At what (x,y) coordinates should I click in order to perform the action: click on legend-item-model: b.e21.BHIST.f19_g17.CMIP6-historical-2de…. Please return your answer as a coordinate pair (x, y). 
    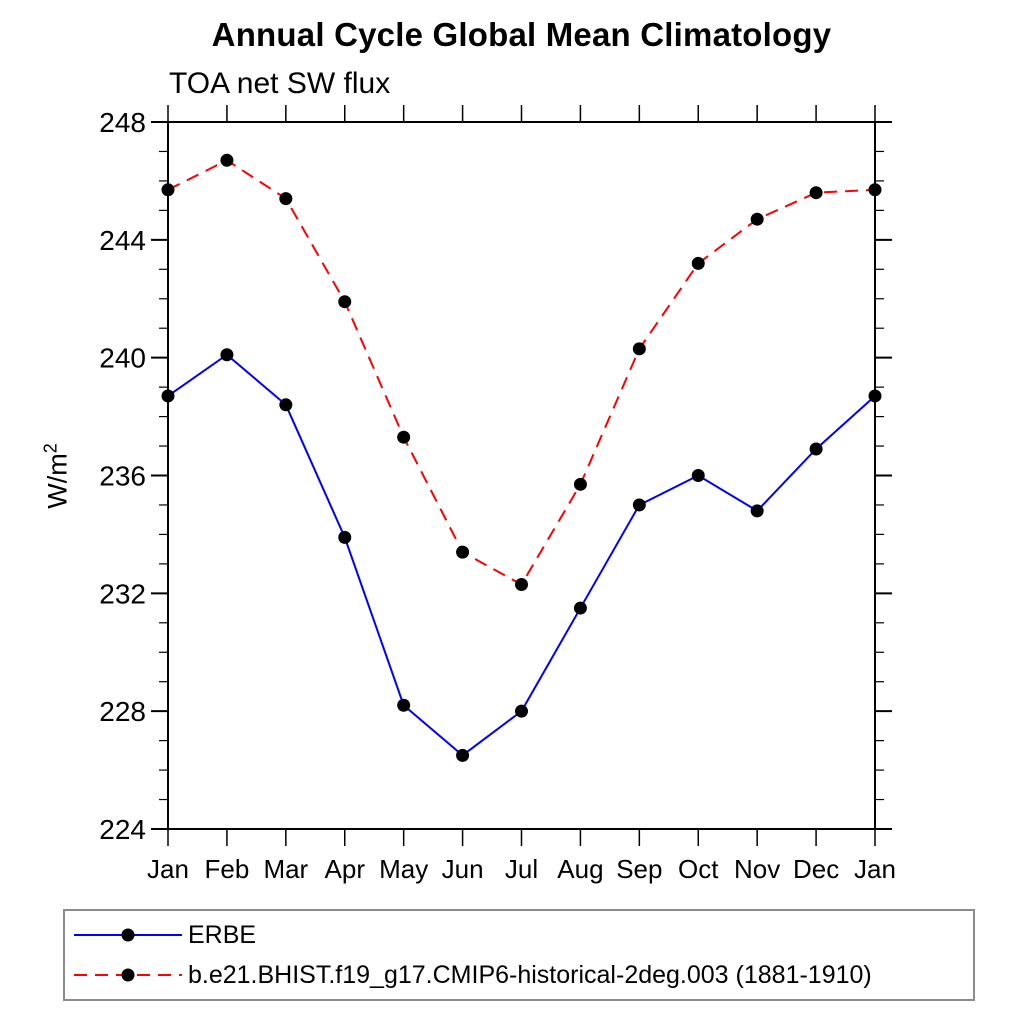
    Looking at the image, I should click on (522, 975).